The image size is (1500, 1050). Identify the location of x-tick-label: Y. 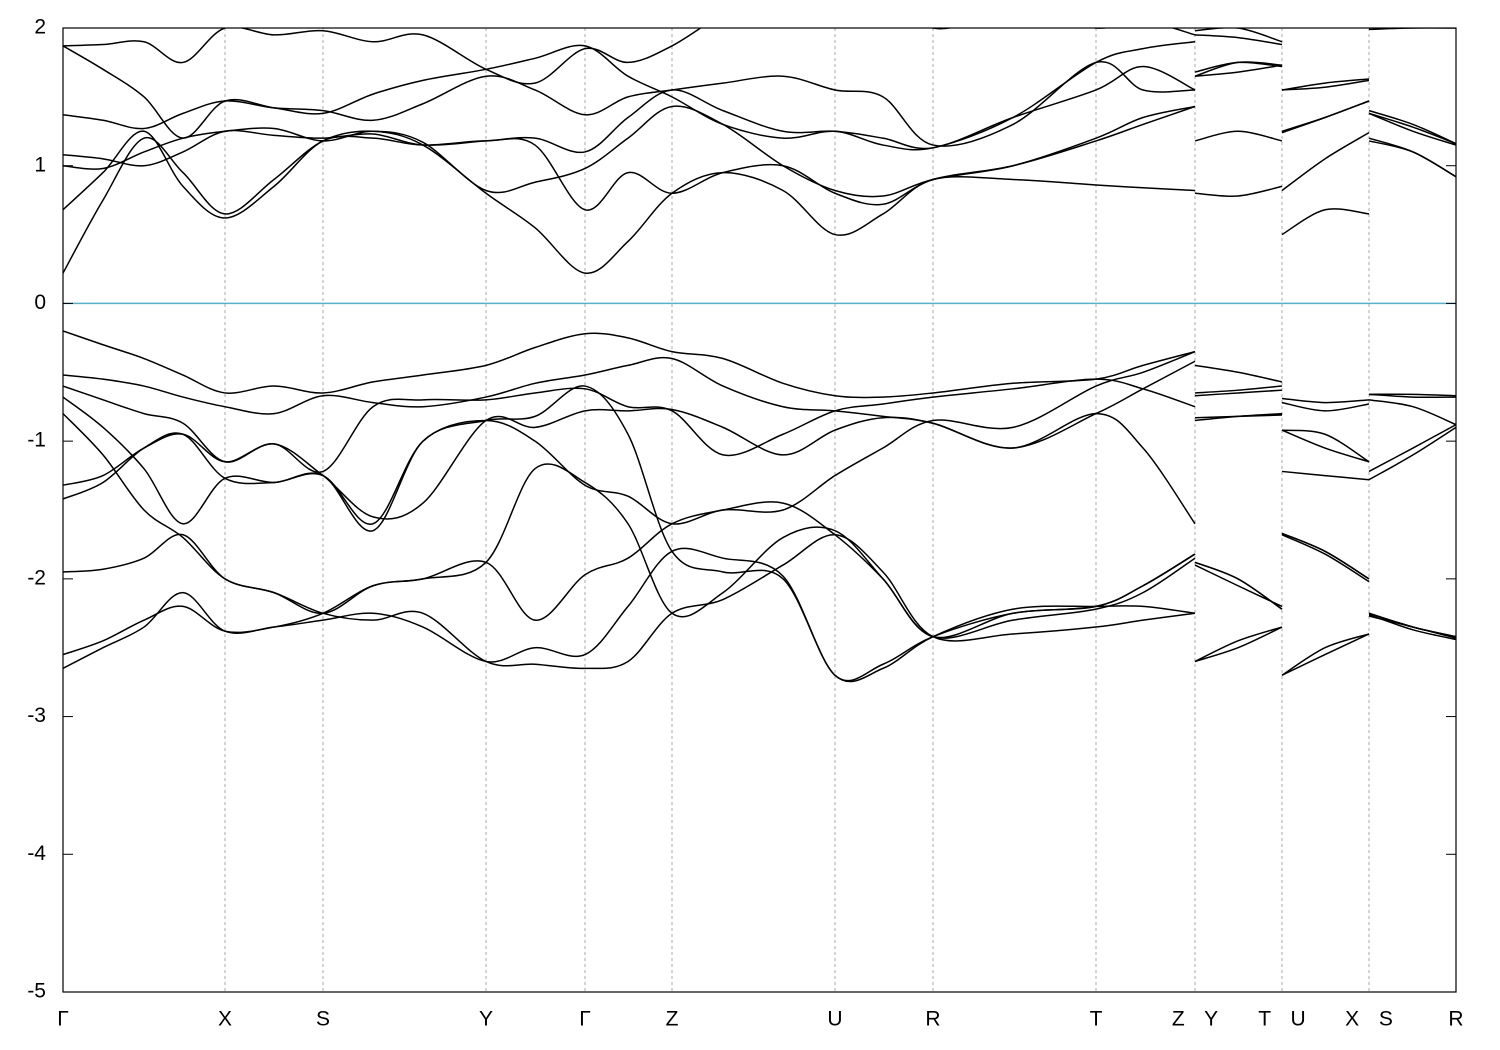
(486, 1019).